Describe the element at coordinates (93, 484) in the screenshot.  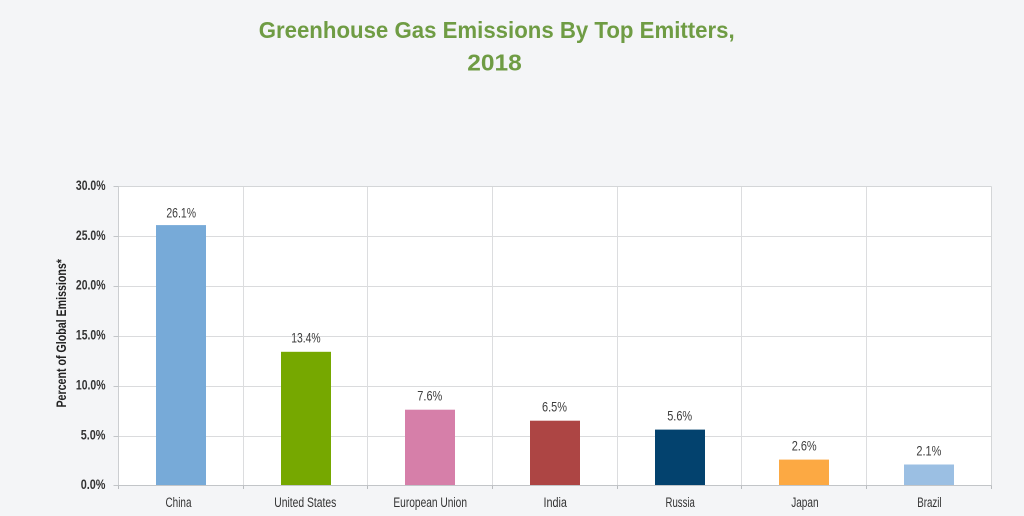
I see `svg-text: 0.0%` at that location.